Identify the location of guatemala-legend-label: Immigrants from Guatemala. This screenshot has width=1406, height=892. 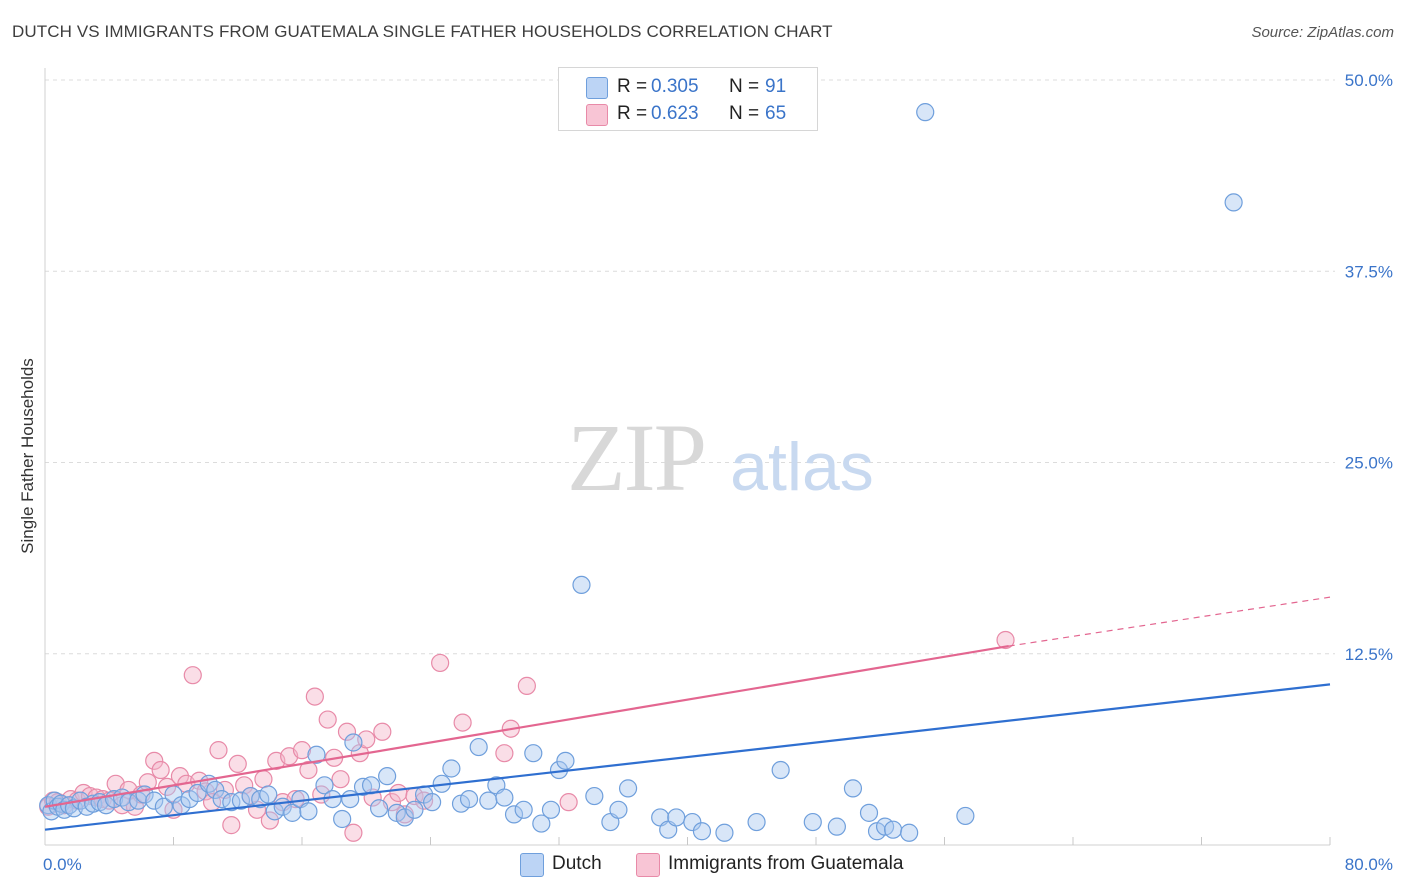
(786, 863).